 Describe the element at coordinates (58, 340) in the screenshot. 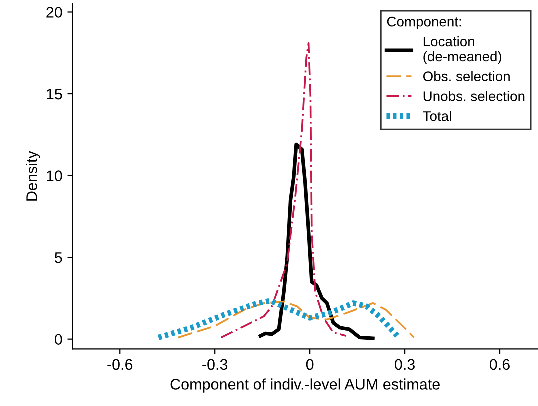

I see `y-tick-label: 0` at that location.